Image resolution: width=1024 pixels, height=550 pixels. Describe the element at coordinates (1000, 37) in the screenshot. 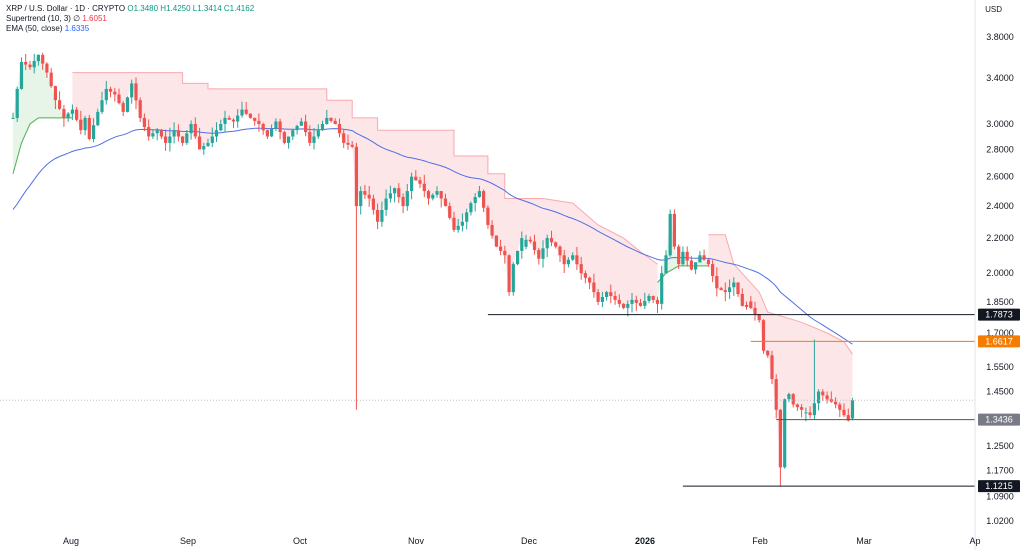

I see `price-tick-label: 3.8000` at that location.